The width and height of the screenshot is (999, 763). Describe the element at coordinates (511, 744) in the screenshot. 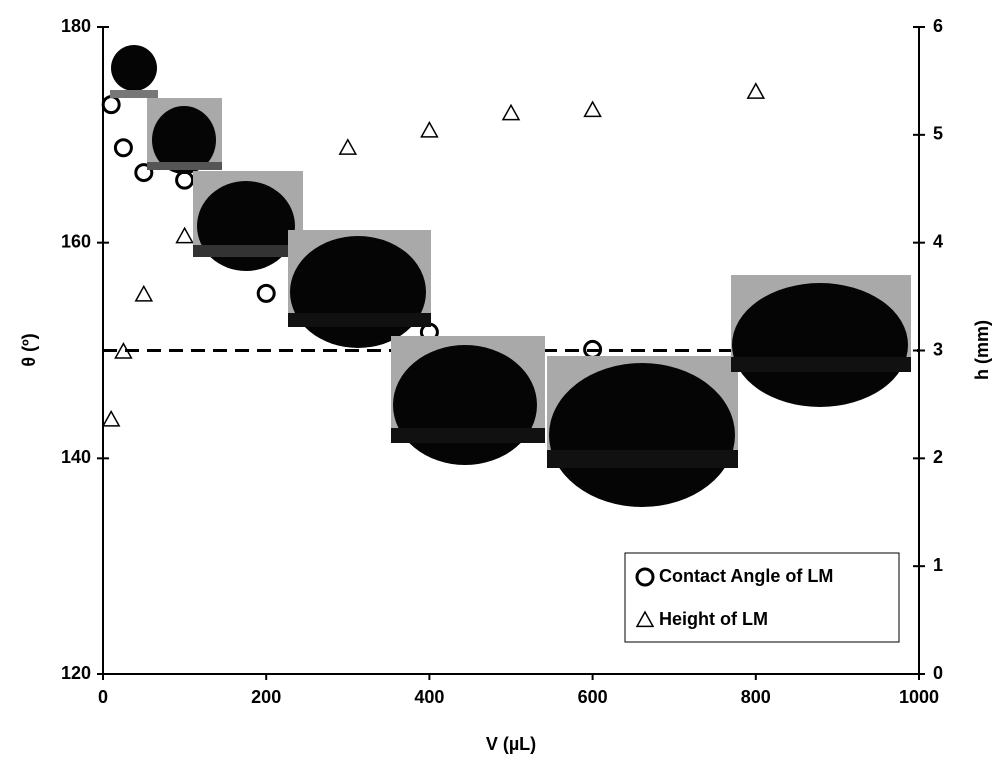

I see `x-axis-label: V (µL)` at that location.